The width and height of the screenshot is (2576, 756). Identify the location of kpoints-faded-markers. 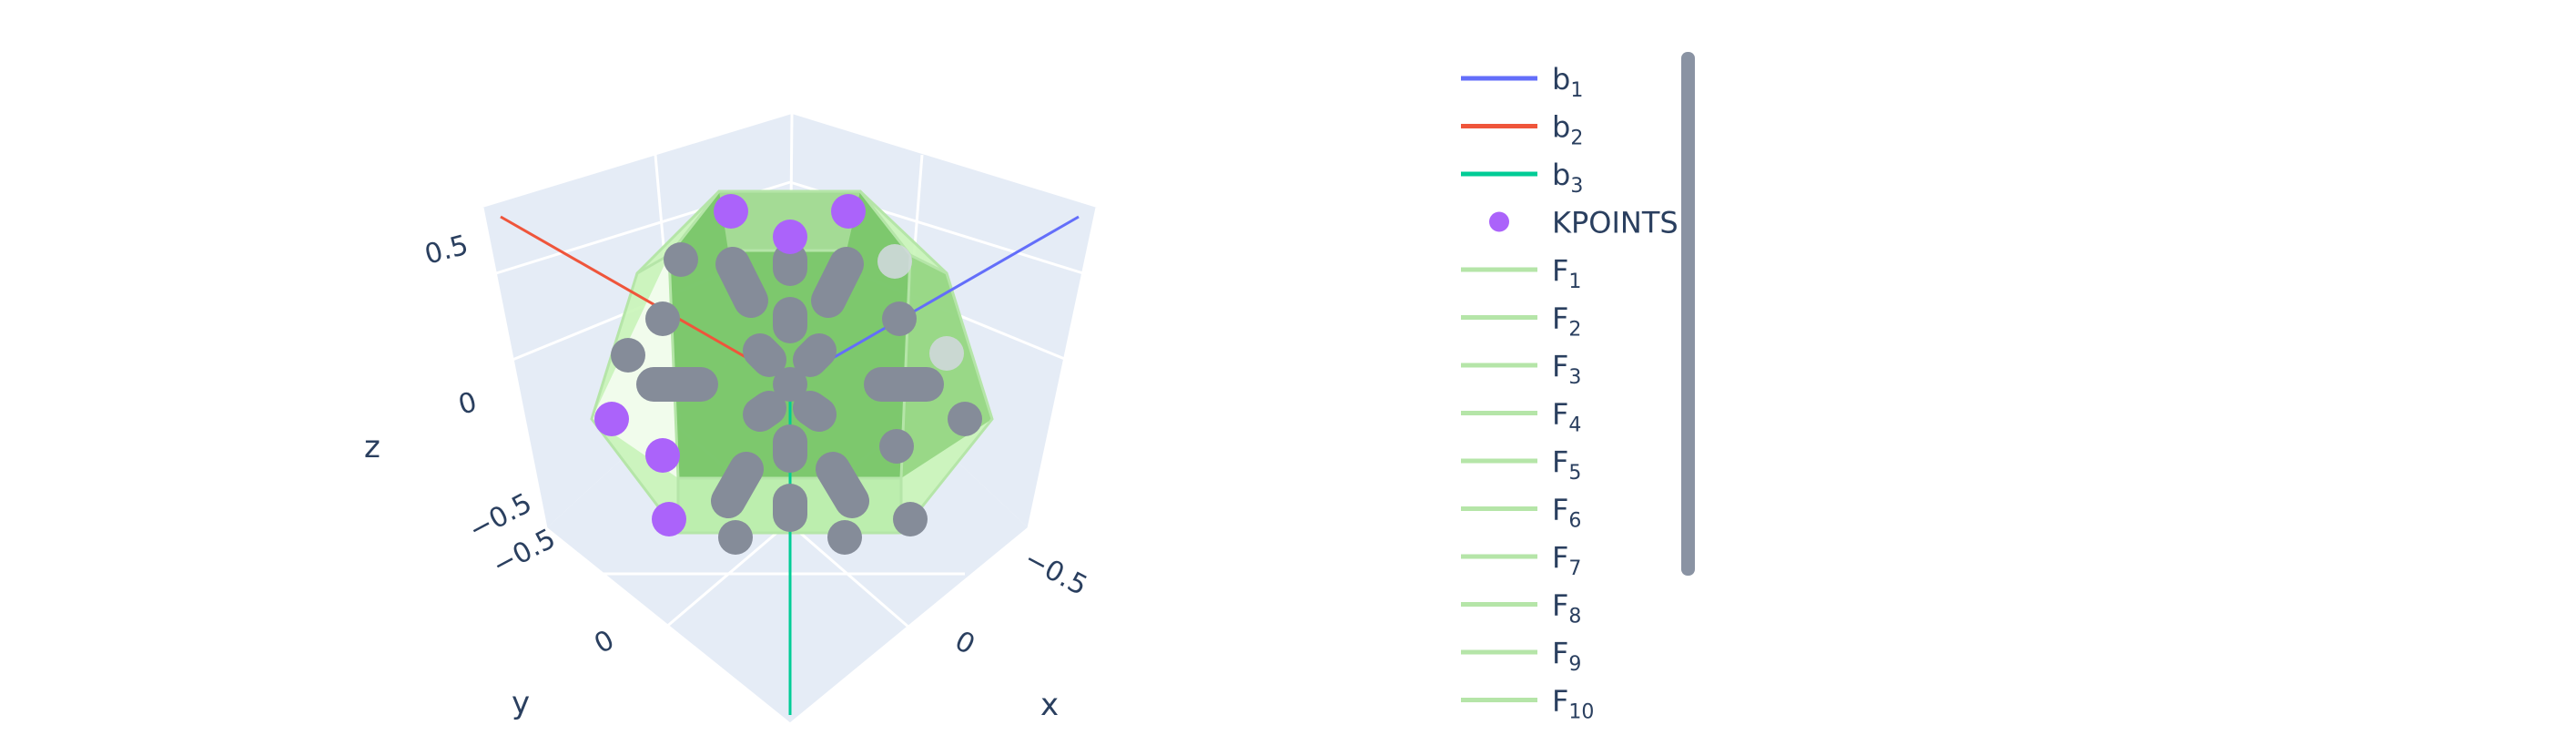
(920, 308).